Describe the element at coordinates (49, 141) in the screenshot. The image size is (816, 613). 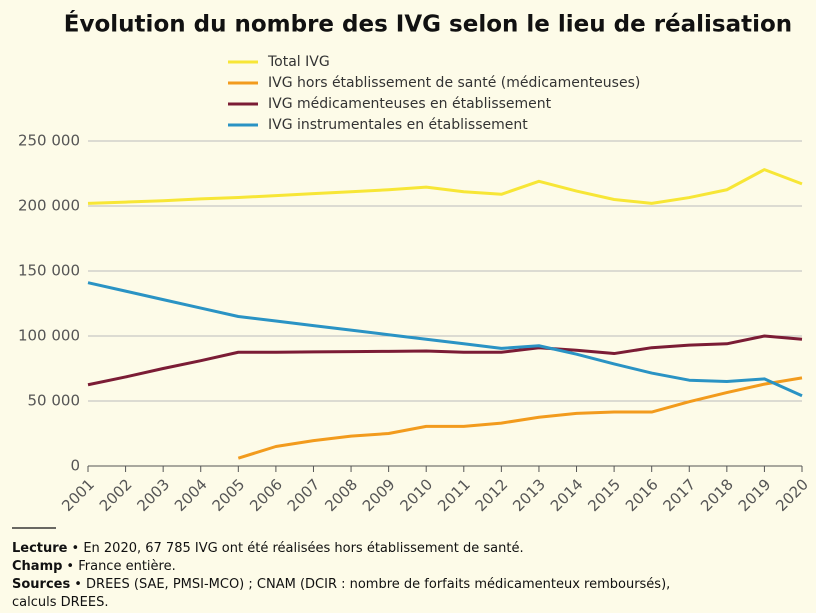
I see `y-tick-label: 250 000` at that location.